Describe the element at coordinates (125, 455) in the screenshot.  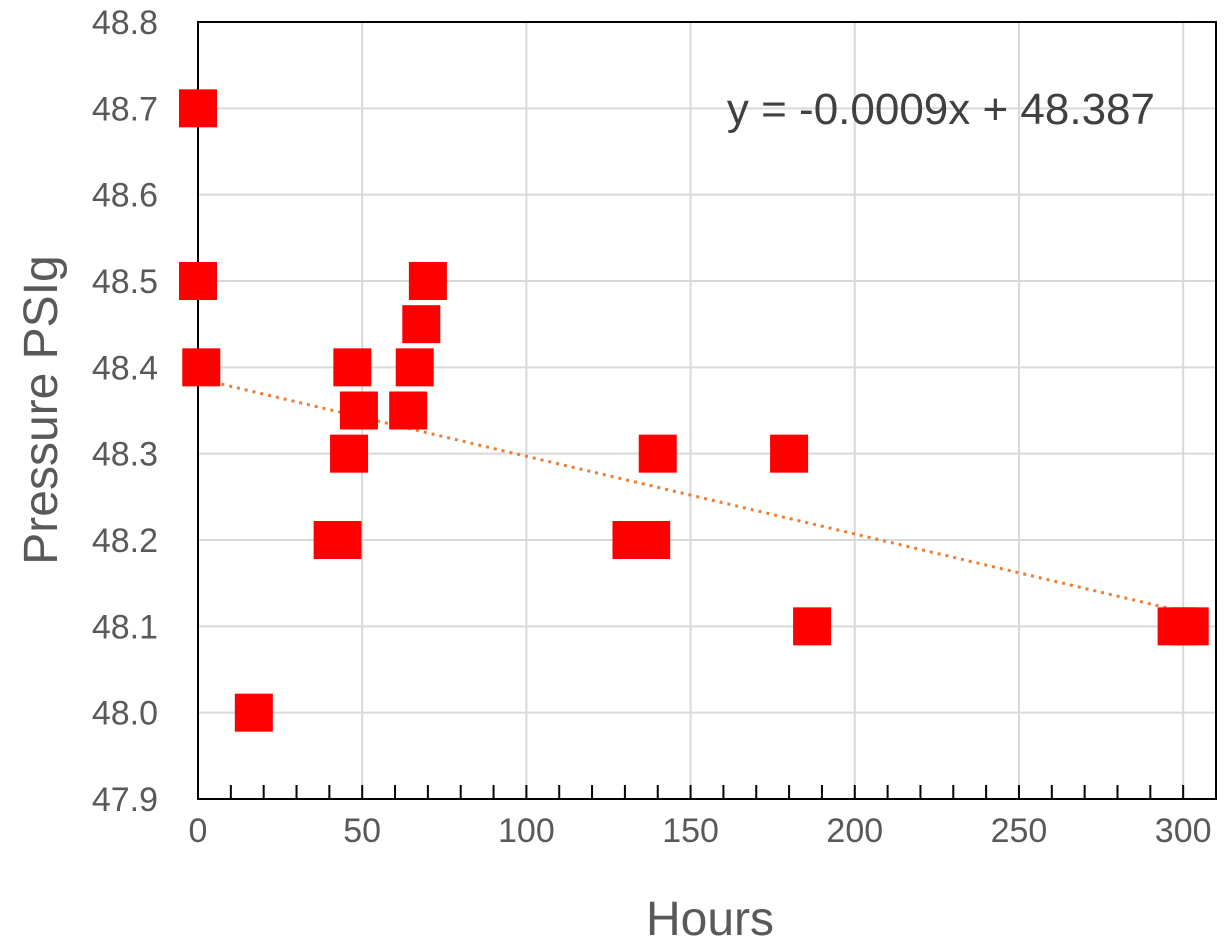
I see `y-tick-label: 48.3` at that location.